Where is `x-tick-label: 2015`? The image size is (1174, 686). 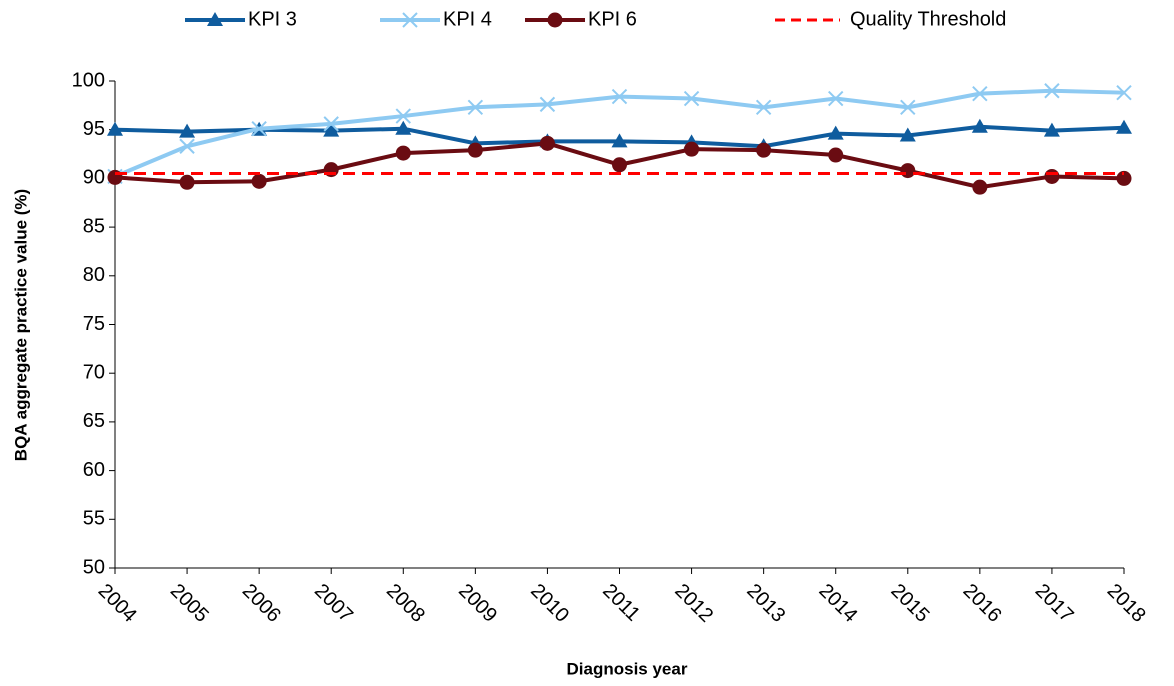
x-tick-label: 2015 is located at coordinates (910, 603).